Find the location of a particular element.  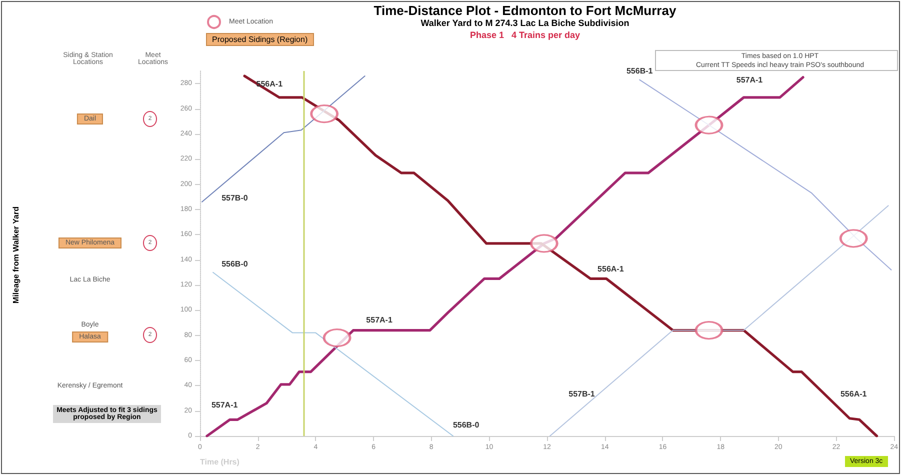

annotation: 557B-0 is located at coordinates (235, 198).